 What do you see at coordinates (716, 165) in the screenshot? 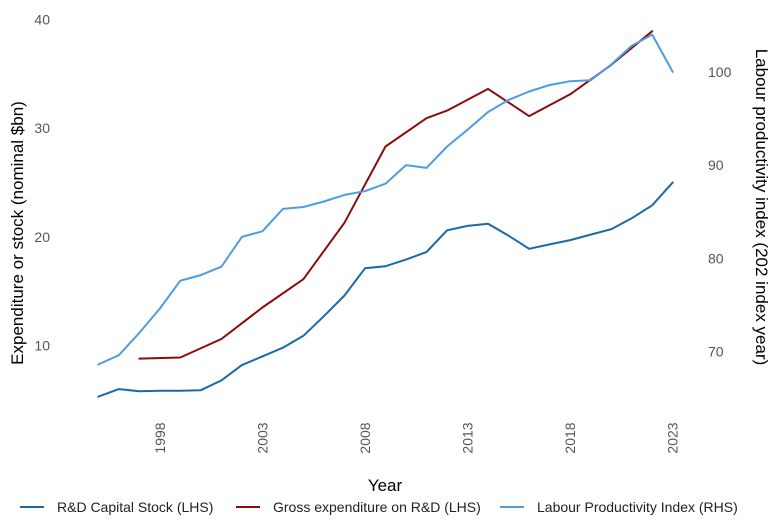
I see `y-right-tick-label: 90` at bounding box center [716, 165].